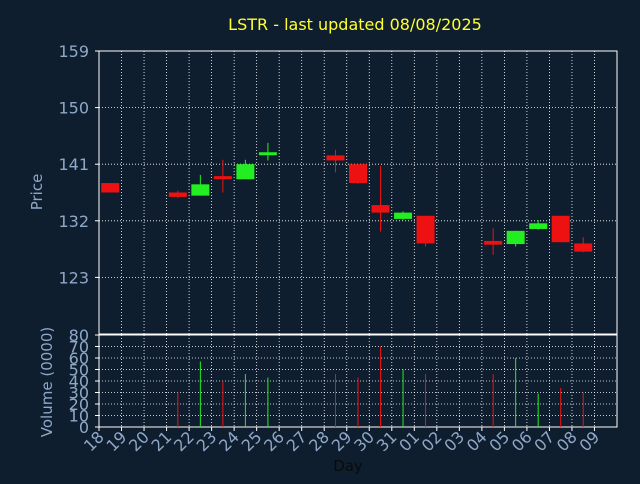 The width and height of the screenshot is (640, 484). Describe the element at coordinates (79, 381) in the screenshot. I see `volume-tick-label: 40` at that location.